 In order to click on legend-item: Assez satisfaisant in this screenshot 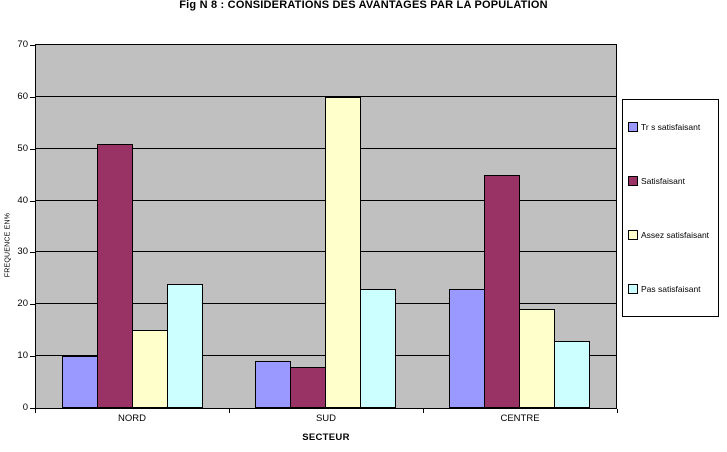, I will do `click(673, 235)`.